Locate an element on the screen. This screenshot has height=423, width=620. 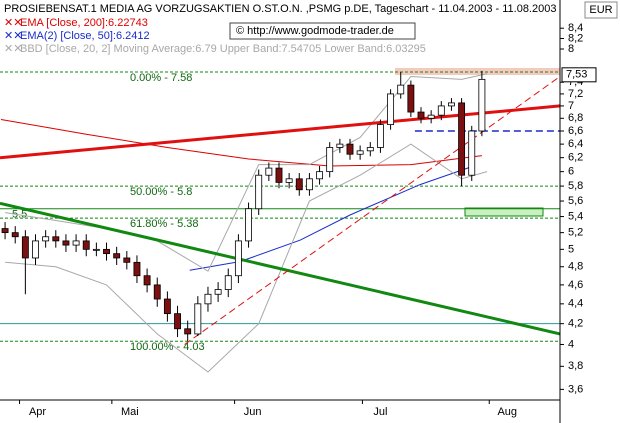
y-tick-label: 4,4 is located at coordinates (575, 304).